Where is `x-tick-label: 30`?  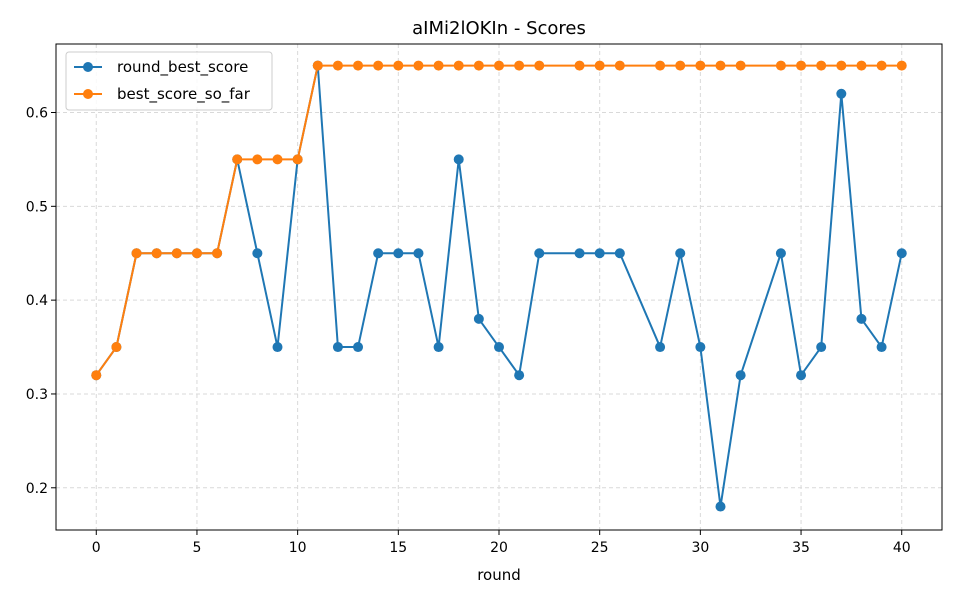 x-tick-label: 30 is located at coordinates (700, 548).